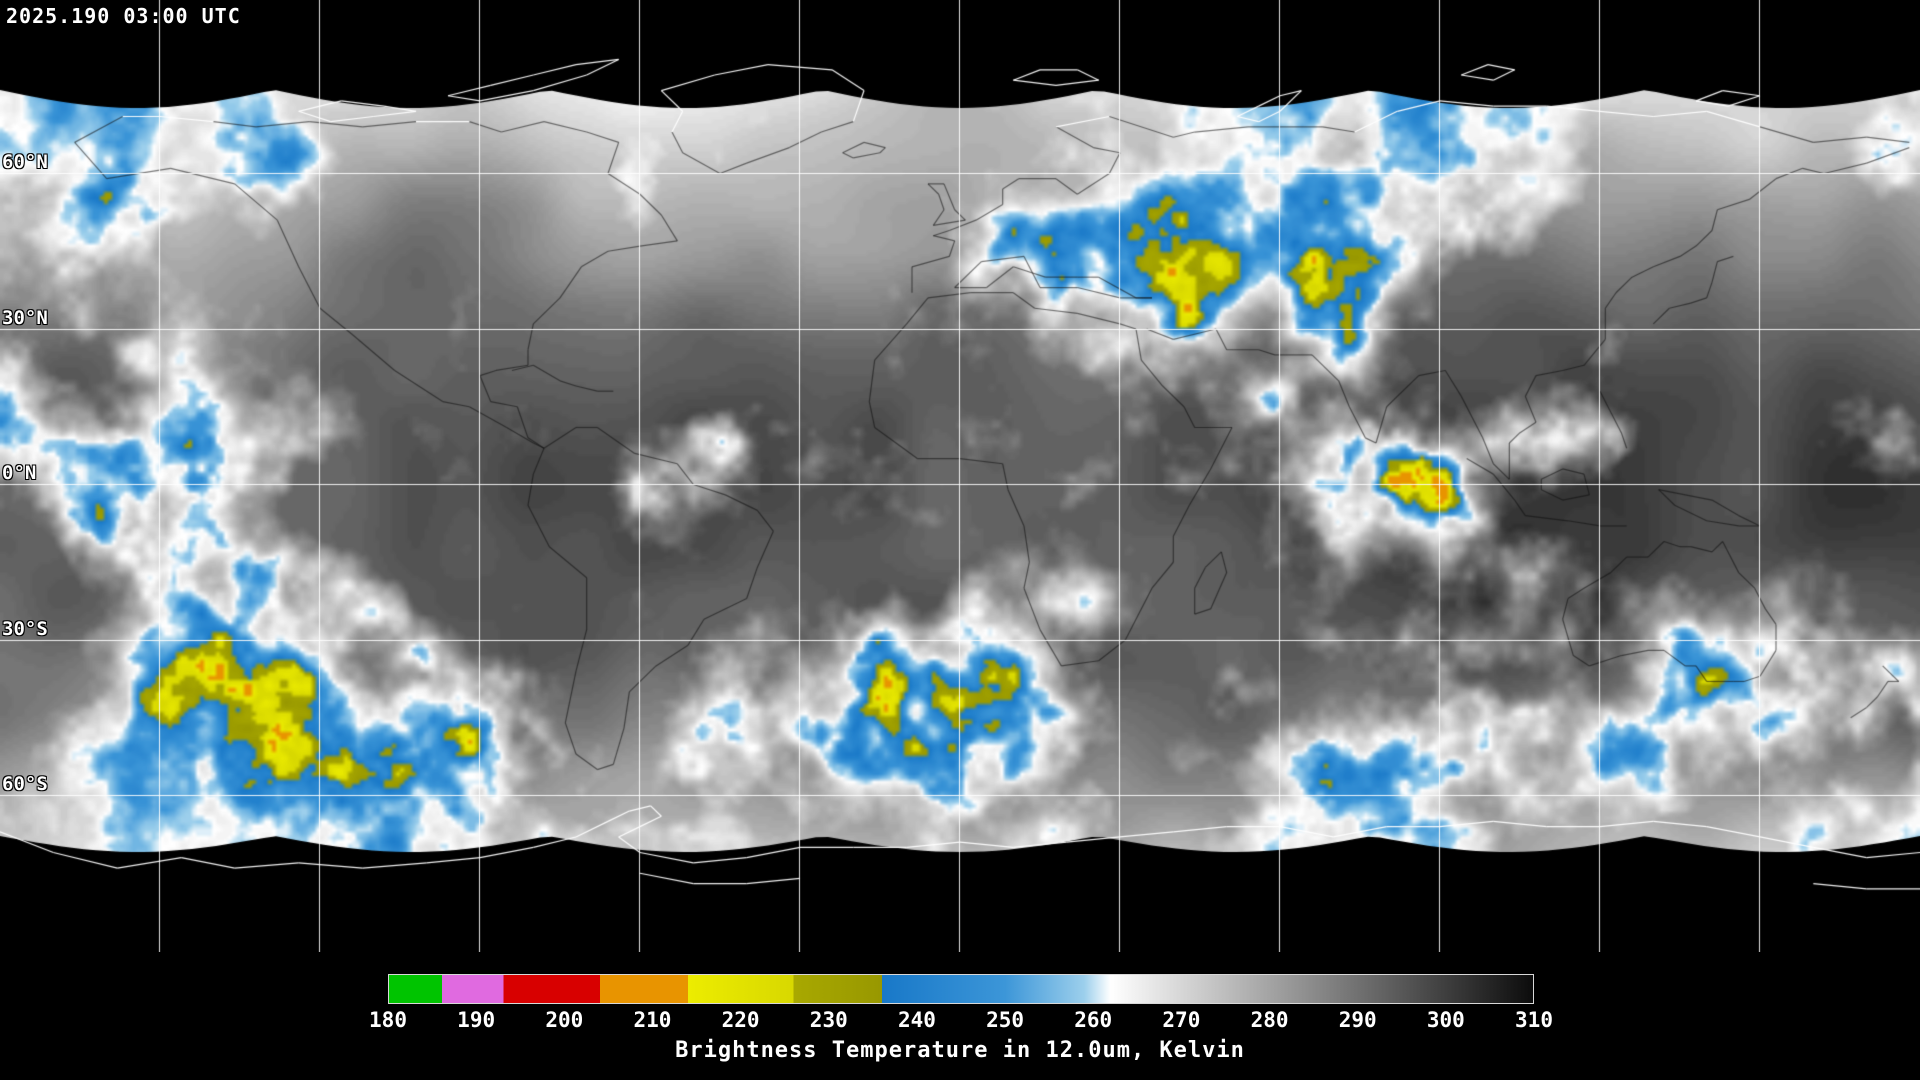  I want to click on colorbar-tick-label: 240, so click(916, 1020).